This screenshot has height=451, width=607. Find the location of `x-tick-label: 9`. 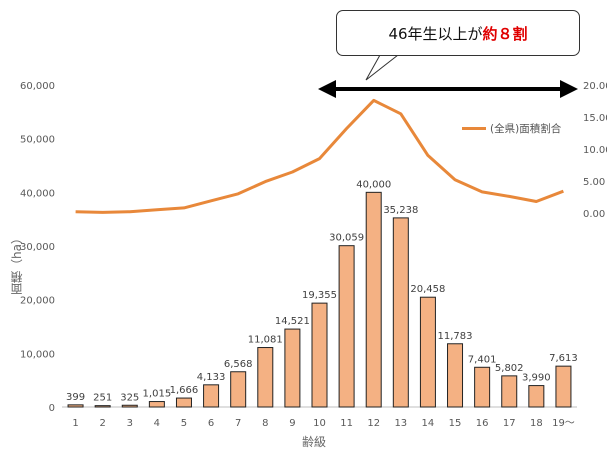

x-tick-label: 9 is located at coordinates (292, 423).